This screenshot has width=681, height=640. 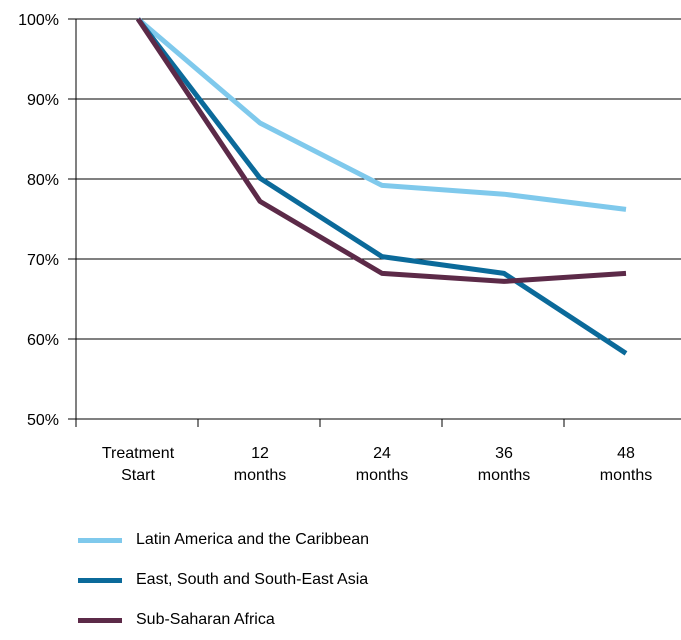 What do you see at coordinates (205, 619) in the screenshot?
I see `legend-label: Sub-Saharan Africa` at bounding box center [205, 619].